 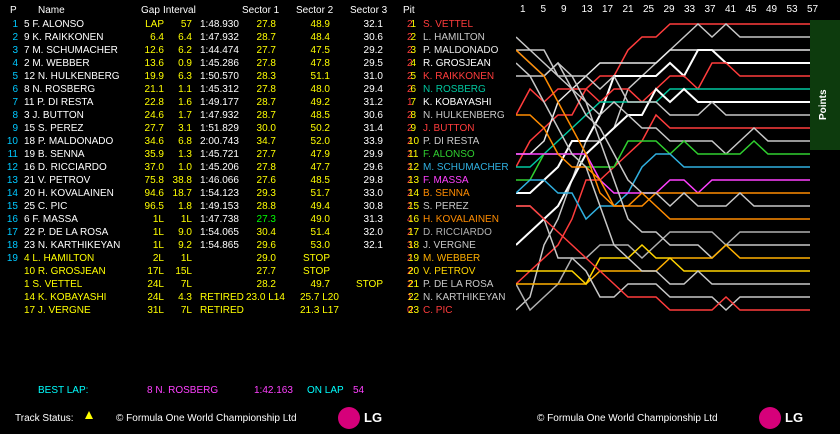 I want to click on last-lap: 1:45.286, so click(x=219, y=63).